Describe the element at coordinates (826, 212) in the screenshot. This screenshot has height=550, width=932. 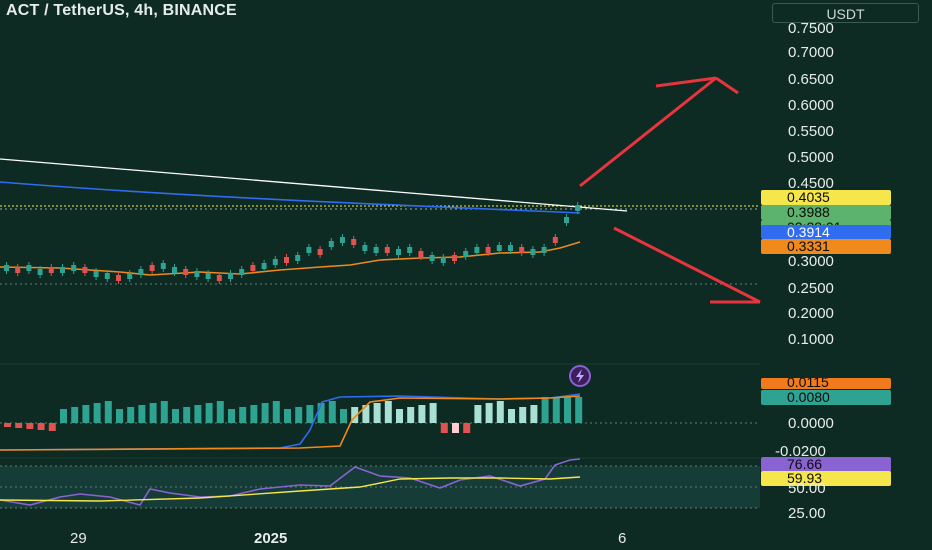
I see `price-tag: 0.3988` at that location.